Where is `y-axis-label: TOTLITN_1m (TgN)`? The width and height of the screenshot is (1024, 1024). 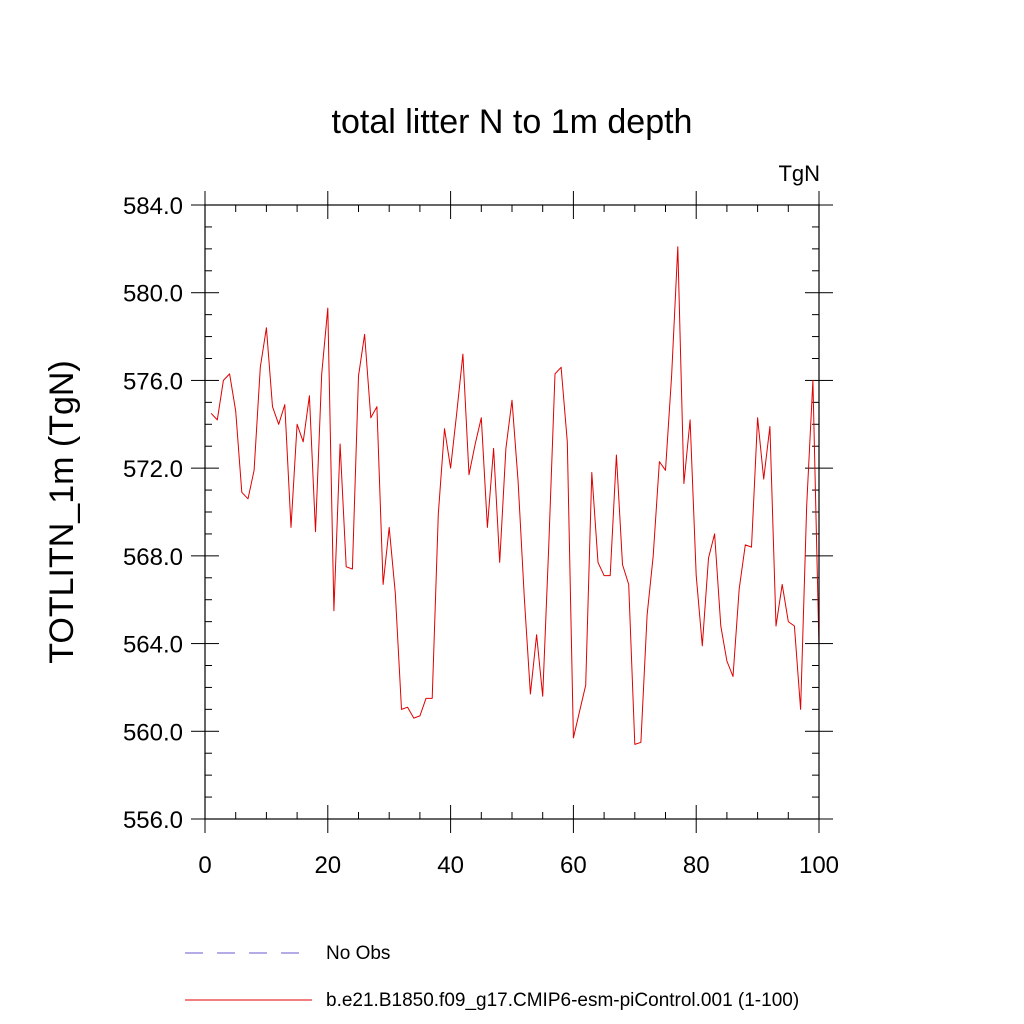 y-axis-label: TOTLITN_1m (TgN) is located at coordinates (62, 512).